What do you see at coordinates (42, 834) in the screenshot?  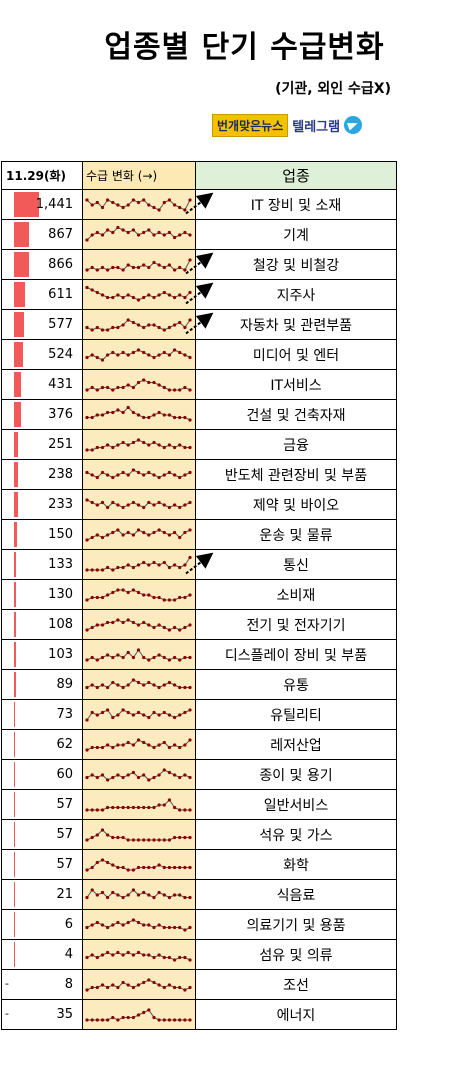 I see `value-cell: 57` at bounding box center [42, 834].